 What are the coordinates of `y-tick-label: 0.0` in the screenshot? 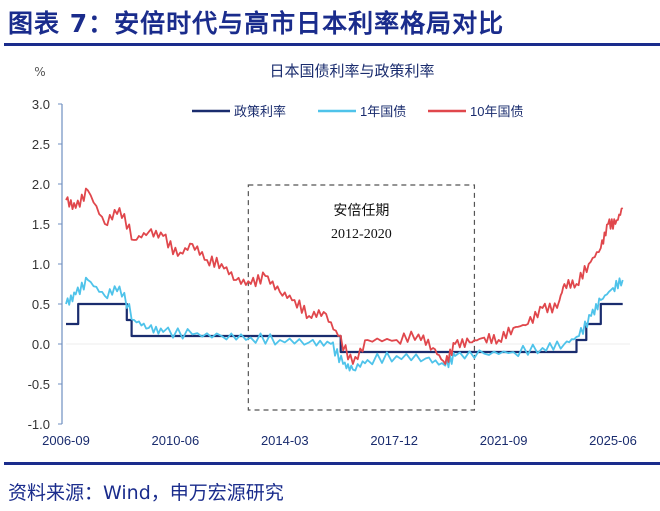 It's located at (41, 344).